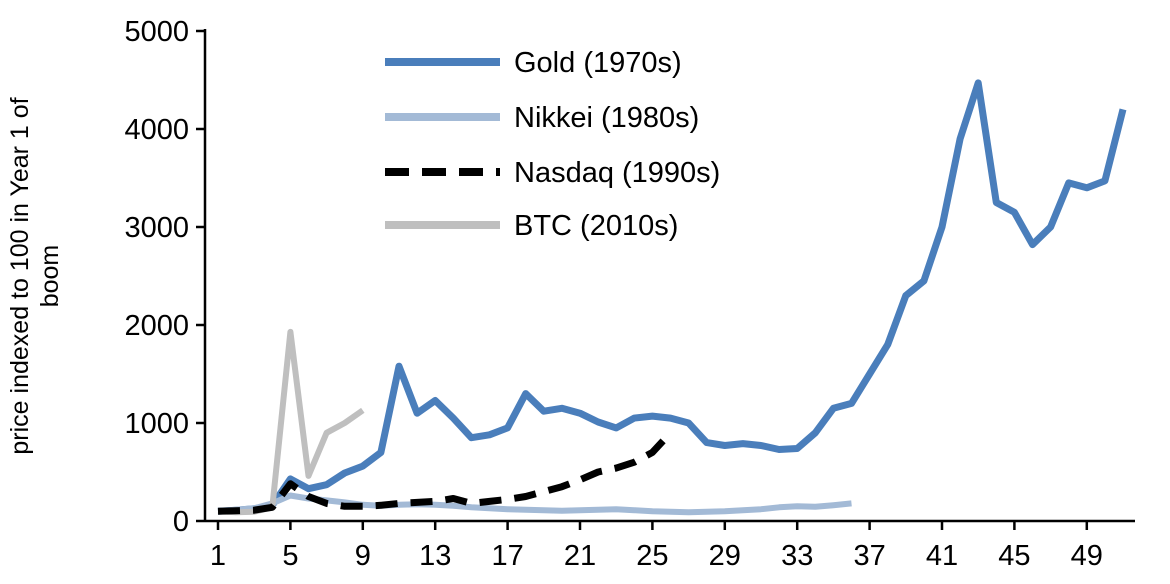 The height and width of the screenshot is (584, 1170). I want to click on x-tick-label: 37, so click(869, 556).